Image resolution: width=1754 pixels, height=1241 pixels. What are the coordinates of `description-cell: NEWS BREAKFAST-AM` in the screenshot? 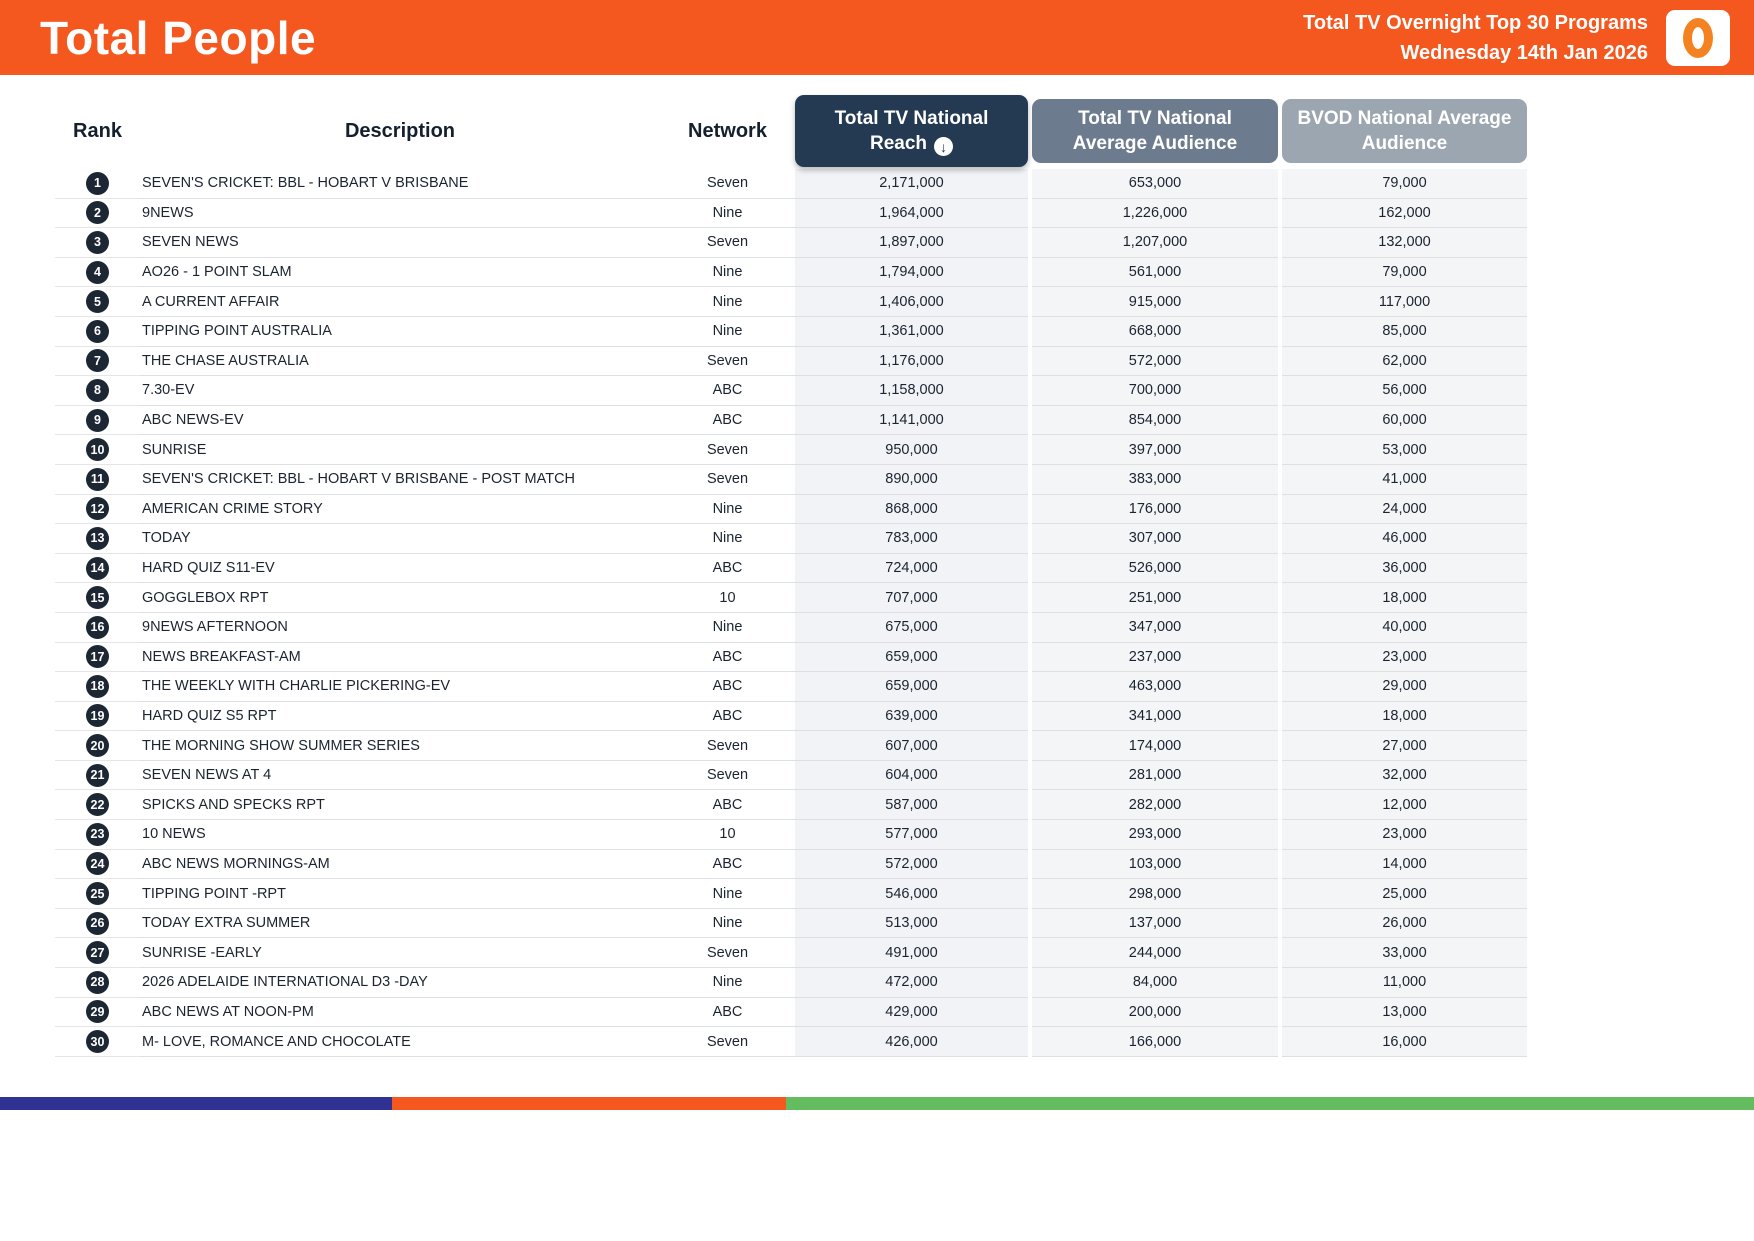 It's located at (400, 658).